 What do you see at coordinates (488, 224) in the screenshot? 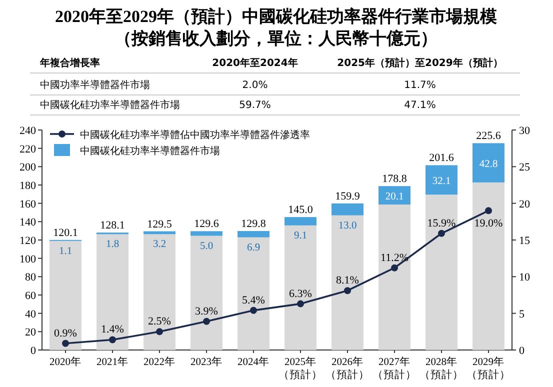
I see `data-label: 19.0%` at bounding box center [488, 224].